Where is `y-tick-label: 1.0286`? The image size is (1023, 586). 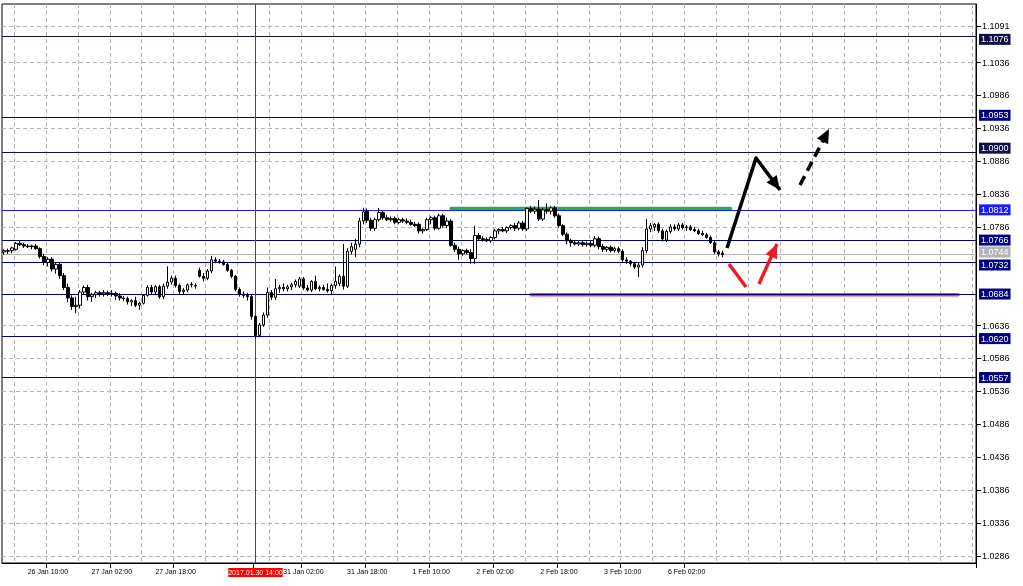
y-tick-label: 1.0286 is located at coordinates (996, 555).